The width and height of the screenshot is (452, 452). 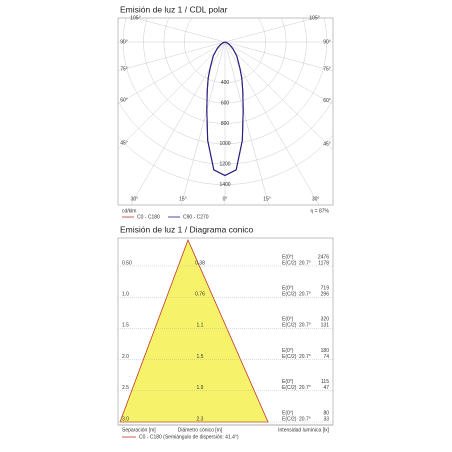 What do you see at coordinates (325, 326) in the screenshot?
I see `ec-value: 131` at bounding box center [325, 326].